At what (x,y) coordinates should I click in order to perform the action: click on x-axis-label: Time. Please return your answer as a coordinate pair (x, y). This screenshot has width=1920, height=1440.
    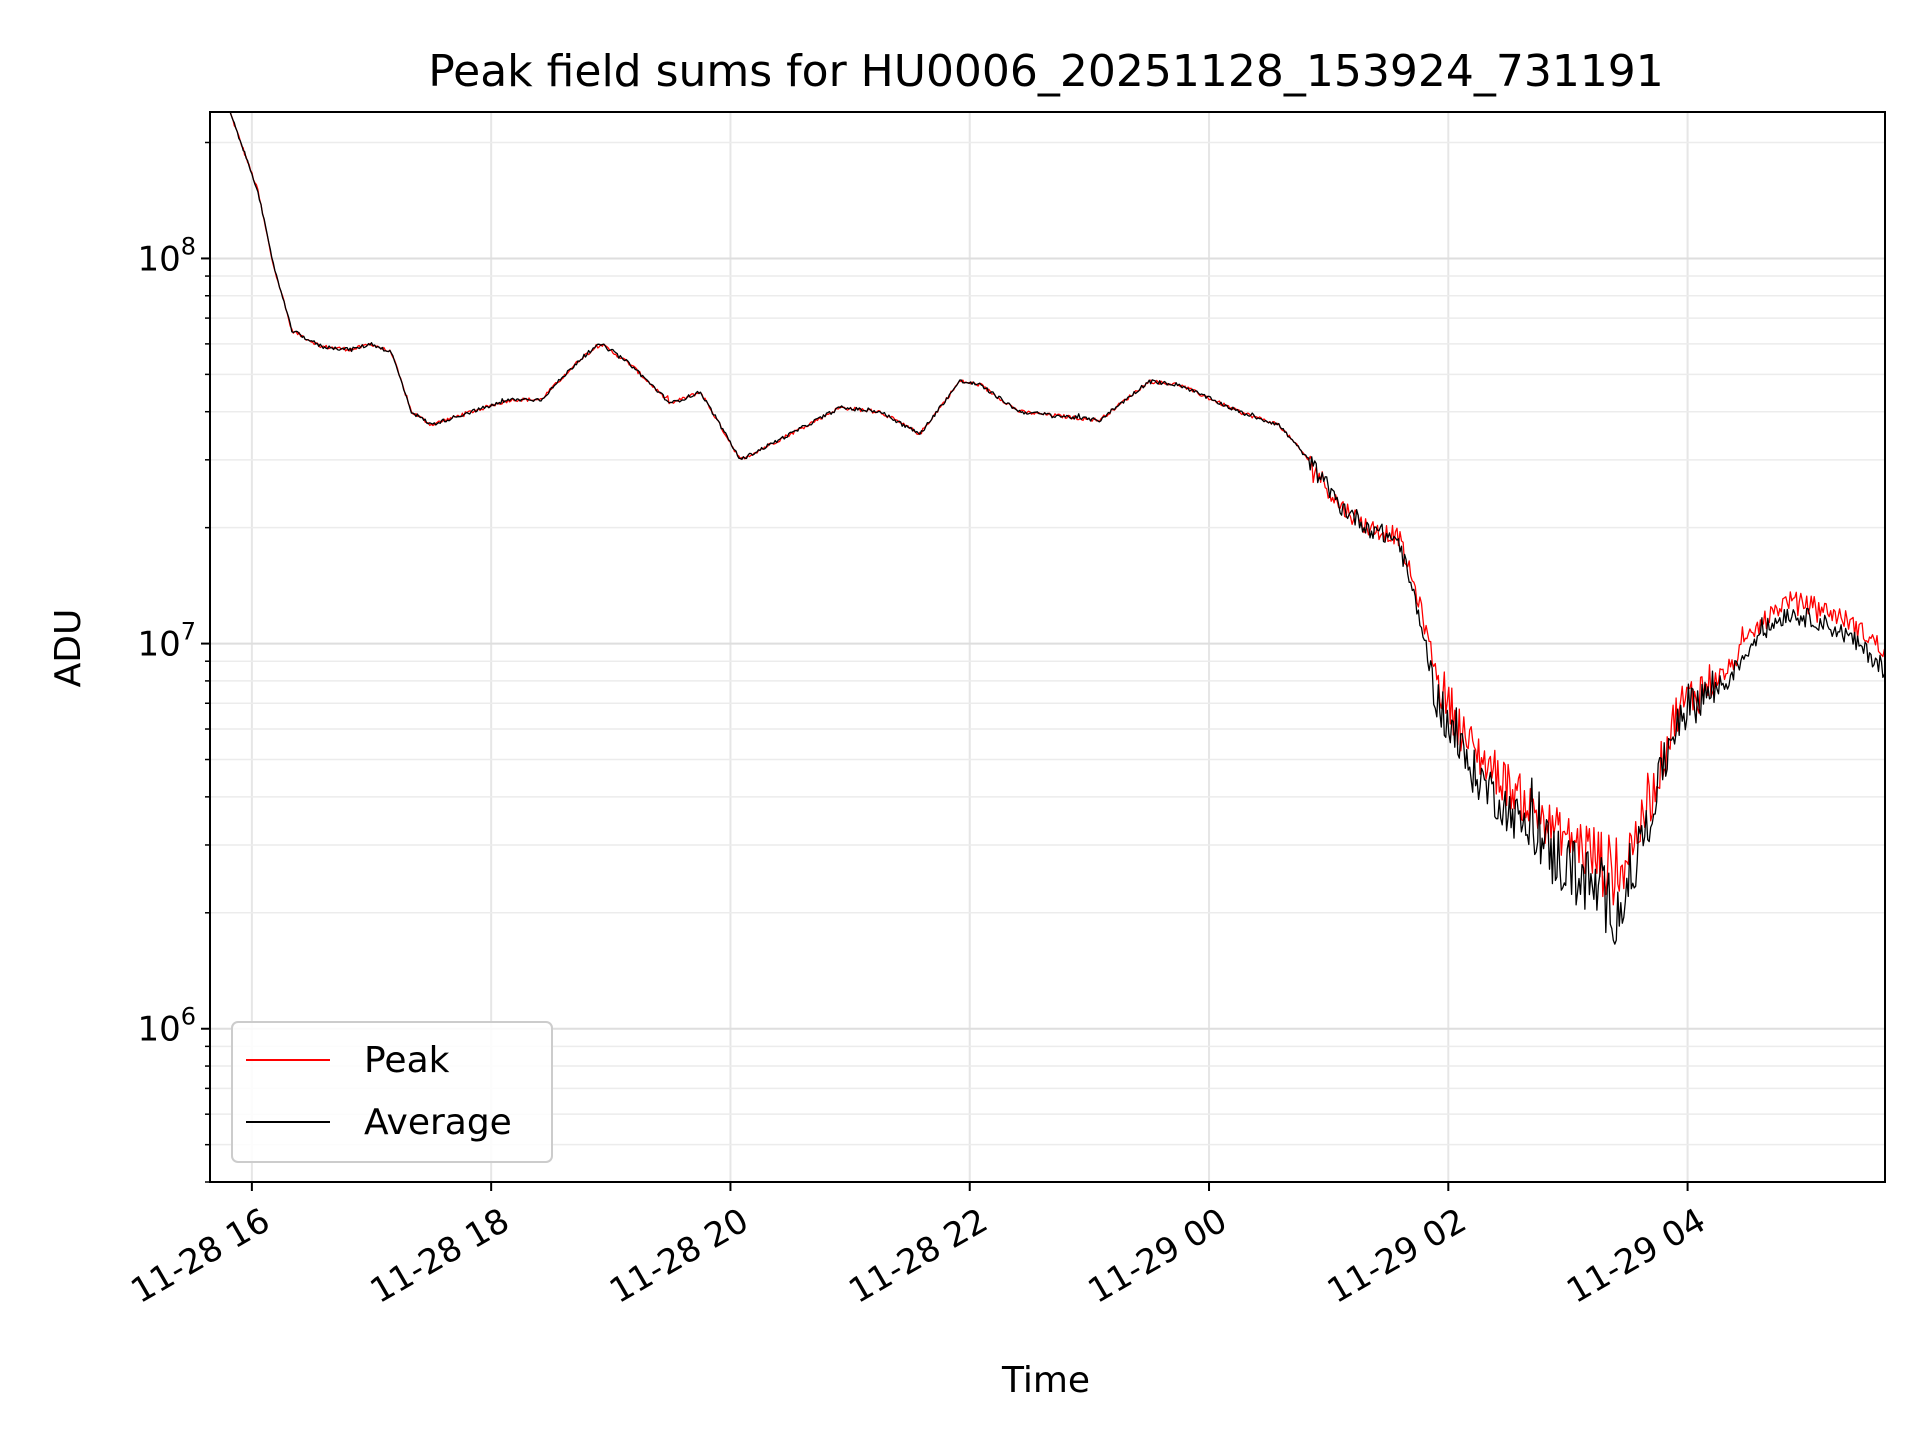
    Looking at the image, I should click on (1045, 1380).